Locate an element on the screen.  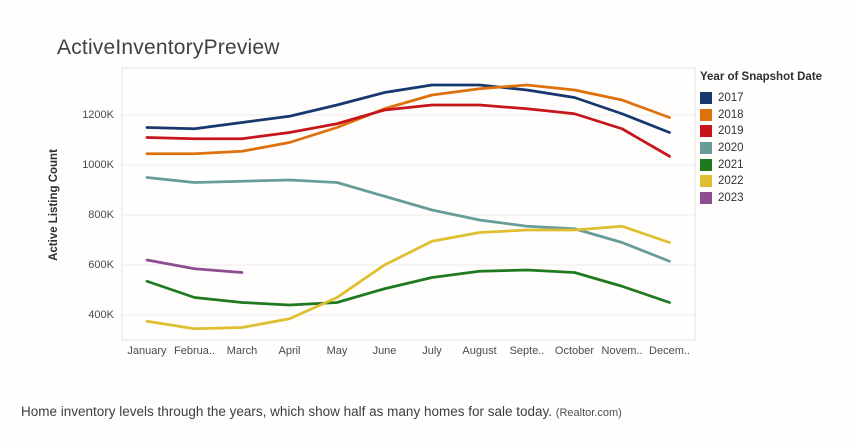
series-line-2018 is located at coordinates (408, 119).